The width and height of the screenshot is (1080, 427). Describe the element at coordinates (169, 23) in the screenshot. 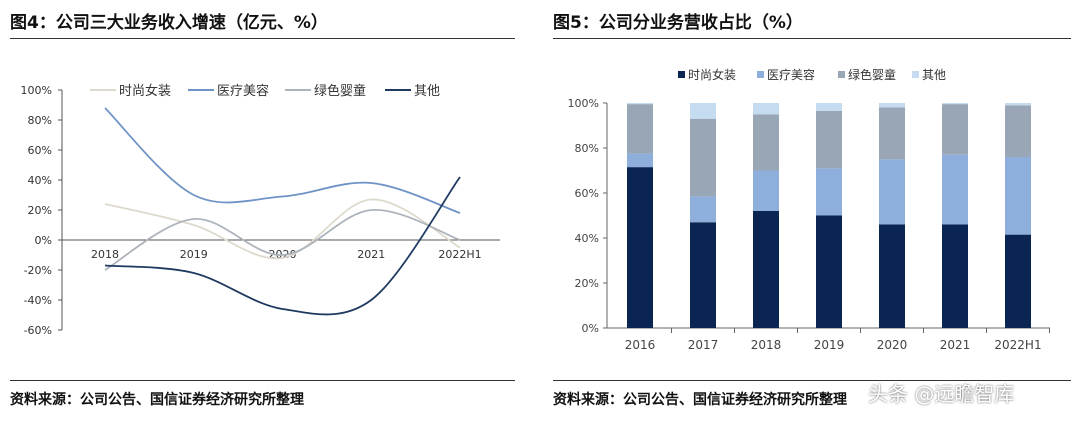

I see `left-chart-title: 图4：公司三大业务收入增速（亿元、%）` at that location.